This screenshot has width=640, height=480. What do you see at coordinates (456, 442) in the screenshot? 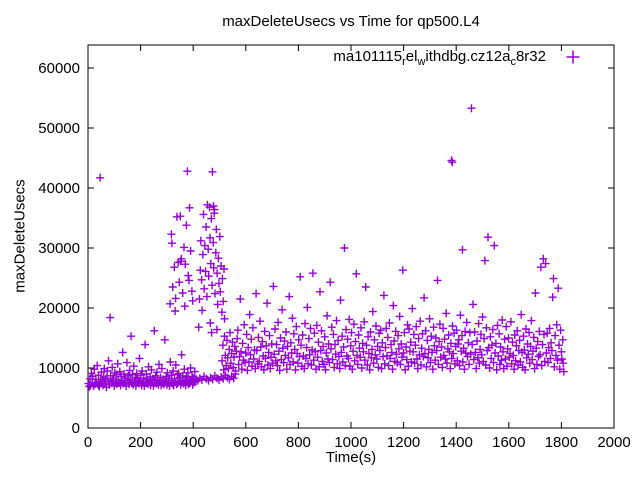
I see `x-tick-label: 1400` at bounding box center [456, 442].